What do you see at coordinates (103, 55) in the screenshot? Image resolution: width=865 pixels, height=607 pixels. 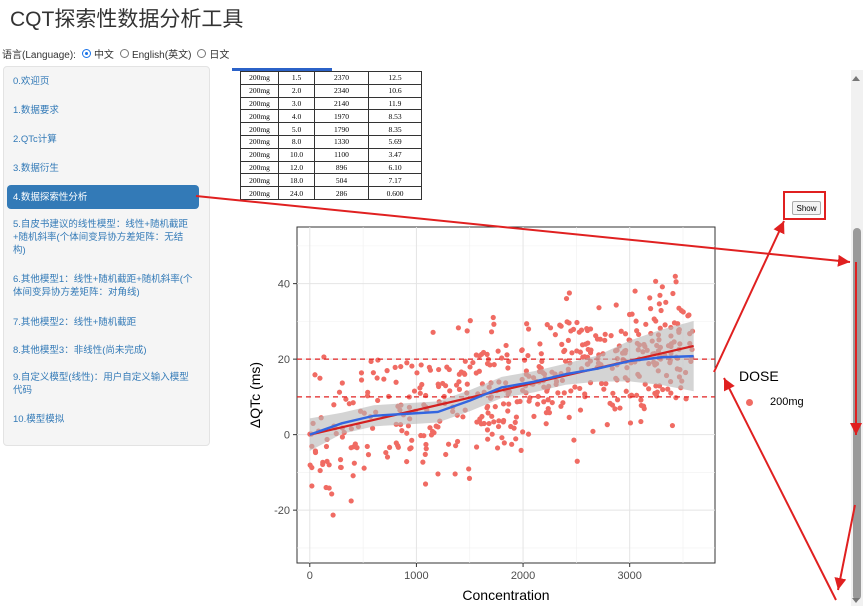 I see `language-option-chinese: 中文` at bounding box center [103, 55].